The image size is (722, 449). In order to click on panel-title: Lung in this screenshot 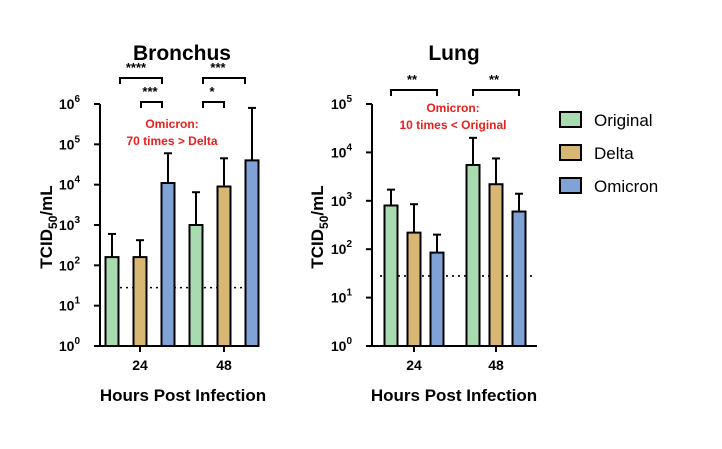, I will do `click(453, 53)`.